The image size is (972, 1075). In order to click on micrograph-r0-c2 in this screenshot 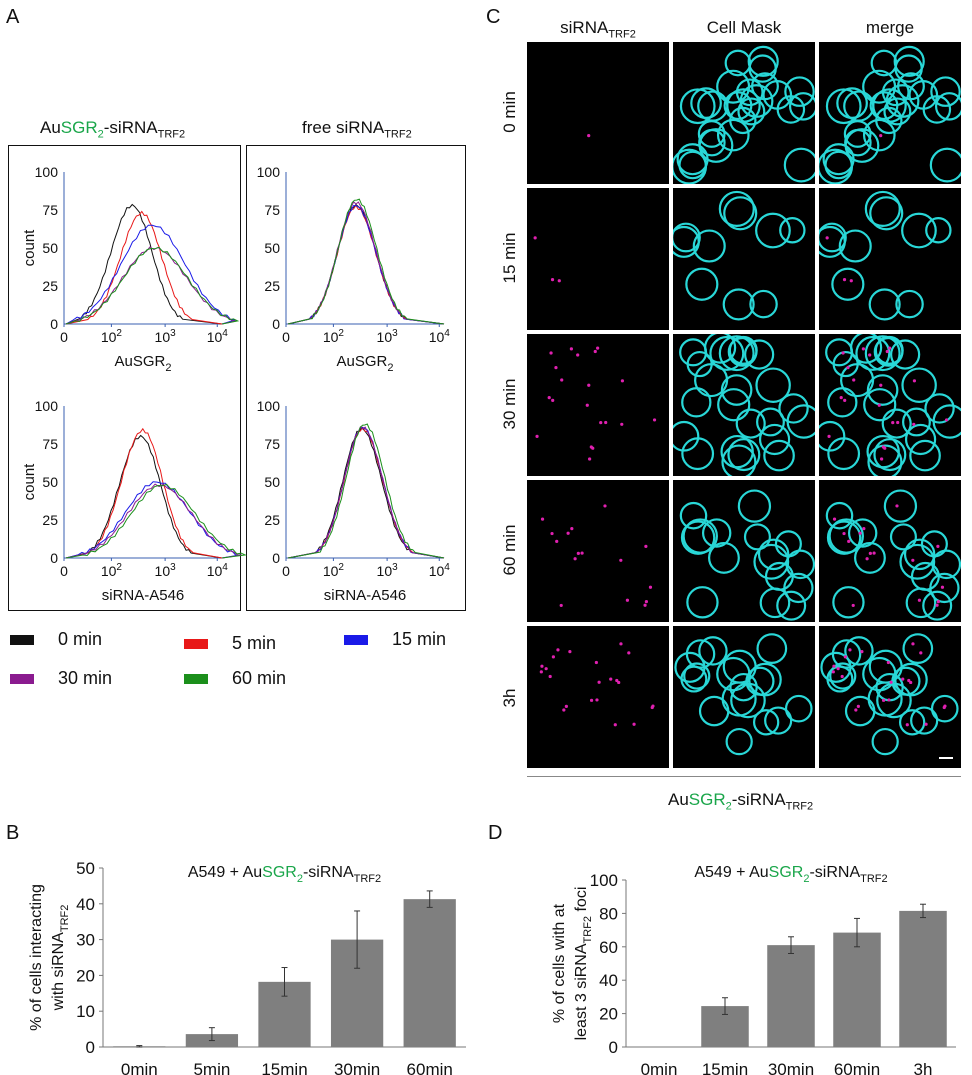, I will do `click(890, 113)`.